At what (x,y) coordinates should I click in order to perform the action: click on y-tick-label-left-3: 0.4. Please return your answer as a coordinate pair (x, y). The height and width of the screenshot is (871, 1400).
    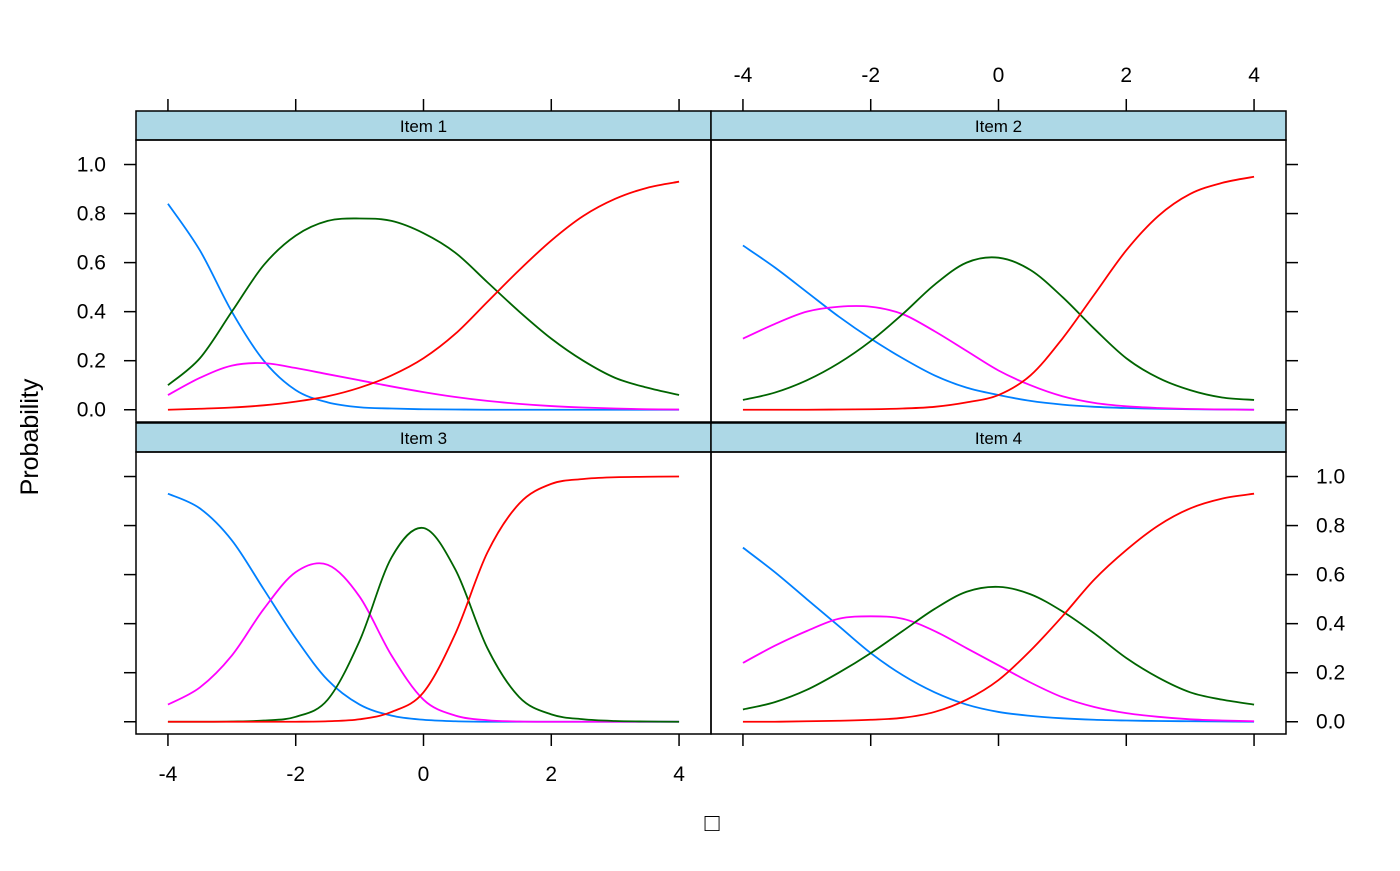
    Looking at the image, I should click on (92, 312).